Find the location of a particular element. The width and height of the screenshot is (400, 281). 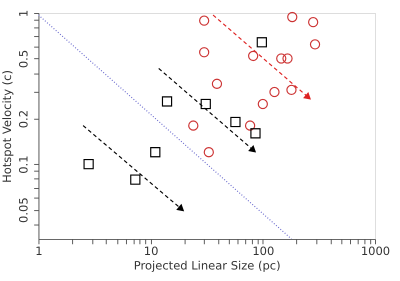

x-tick-label: 1 is located at coordinates (39, 251).